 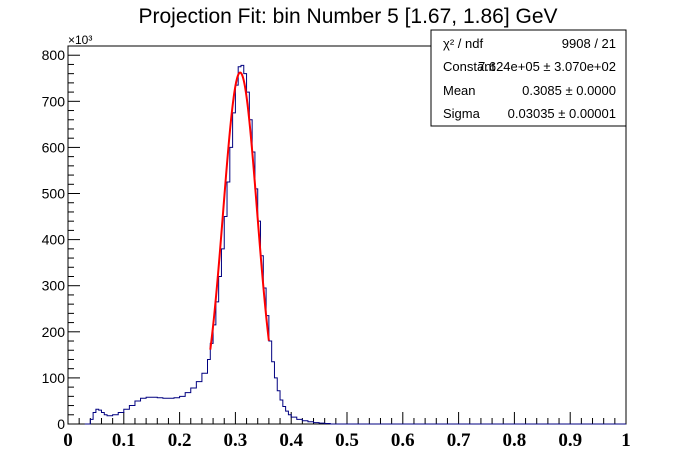 I want to click on stats-mean-label: Mean, so click(x=459, y=90).